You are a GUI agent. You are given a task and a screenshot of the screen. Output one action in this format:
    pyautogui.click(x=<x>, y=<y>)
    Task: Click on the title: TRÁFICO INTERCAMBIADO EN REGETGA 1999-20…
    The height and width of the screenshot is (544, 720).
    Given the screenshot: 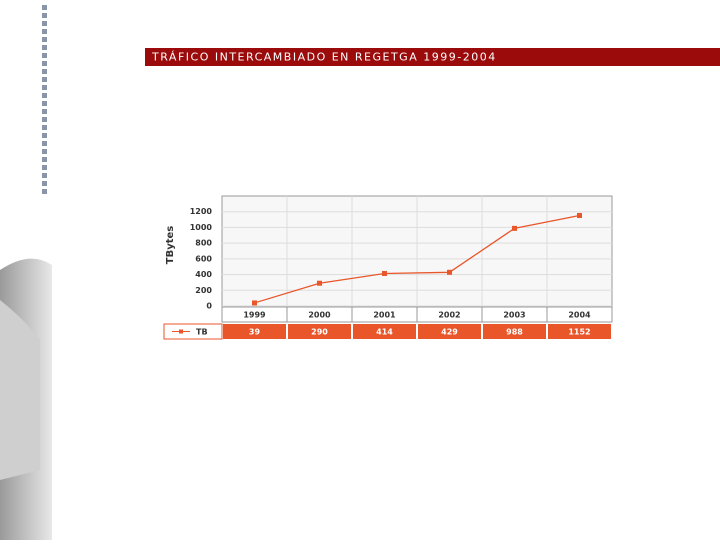 What is the action you would take?
    pyautogui.click(x=324, y=57)
    